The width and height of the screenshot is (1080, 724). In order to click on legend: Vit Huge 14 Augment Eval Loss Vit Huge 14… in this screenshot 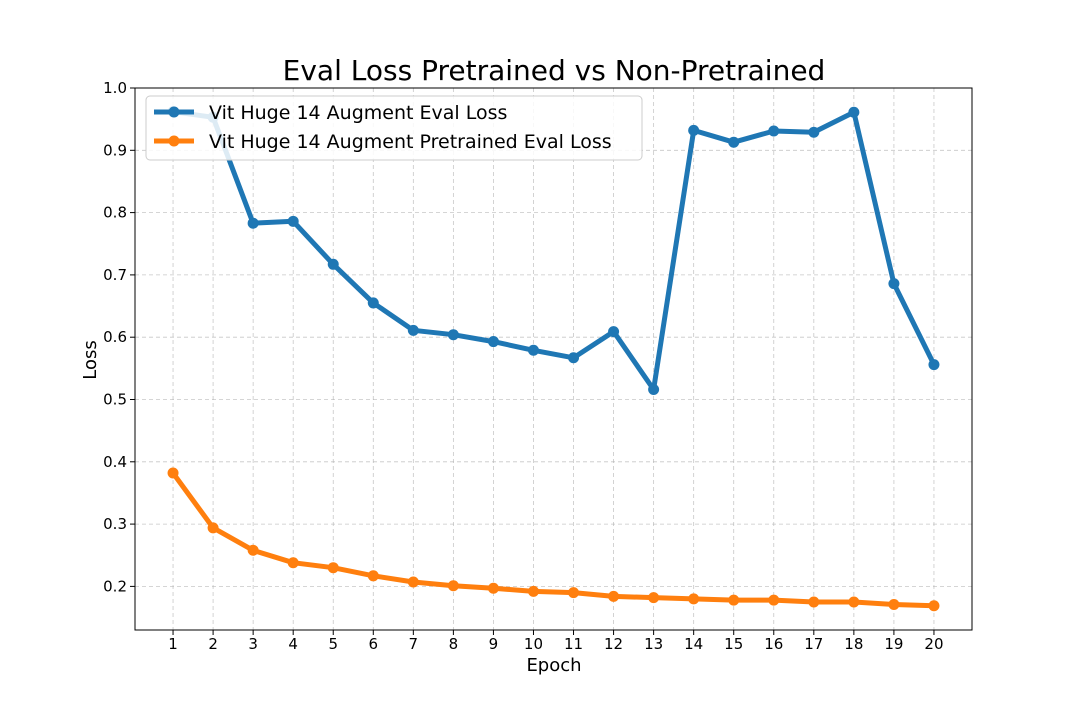, I will do `click(394, 128)`.